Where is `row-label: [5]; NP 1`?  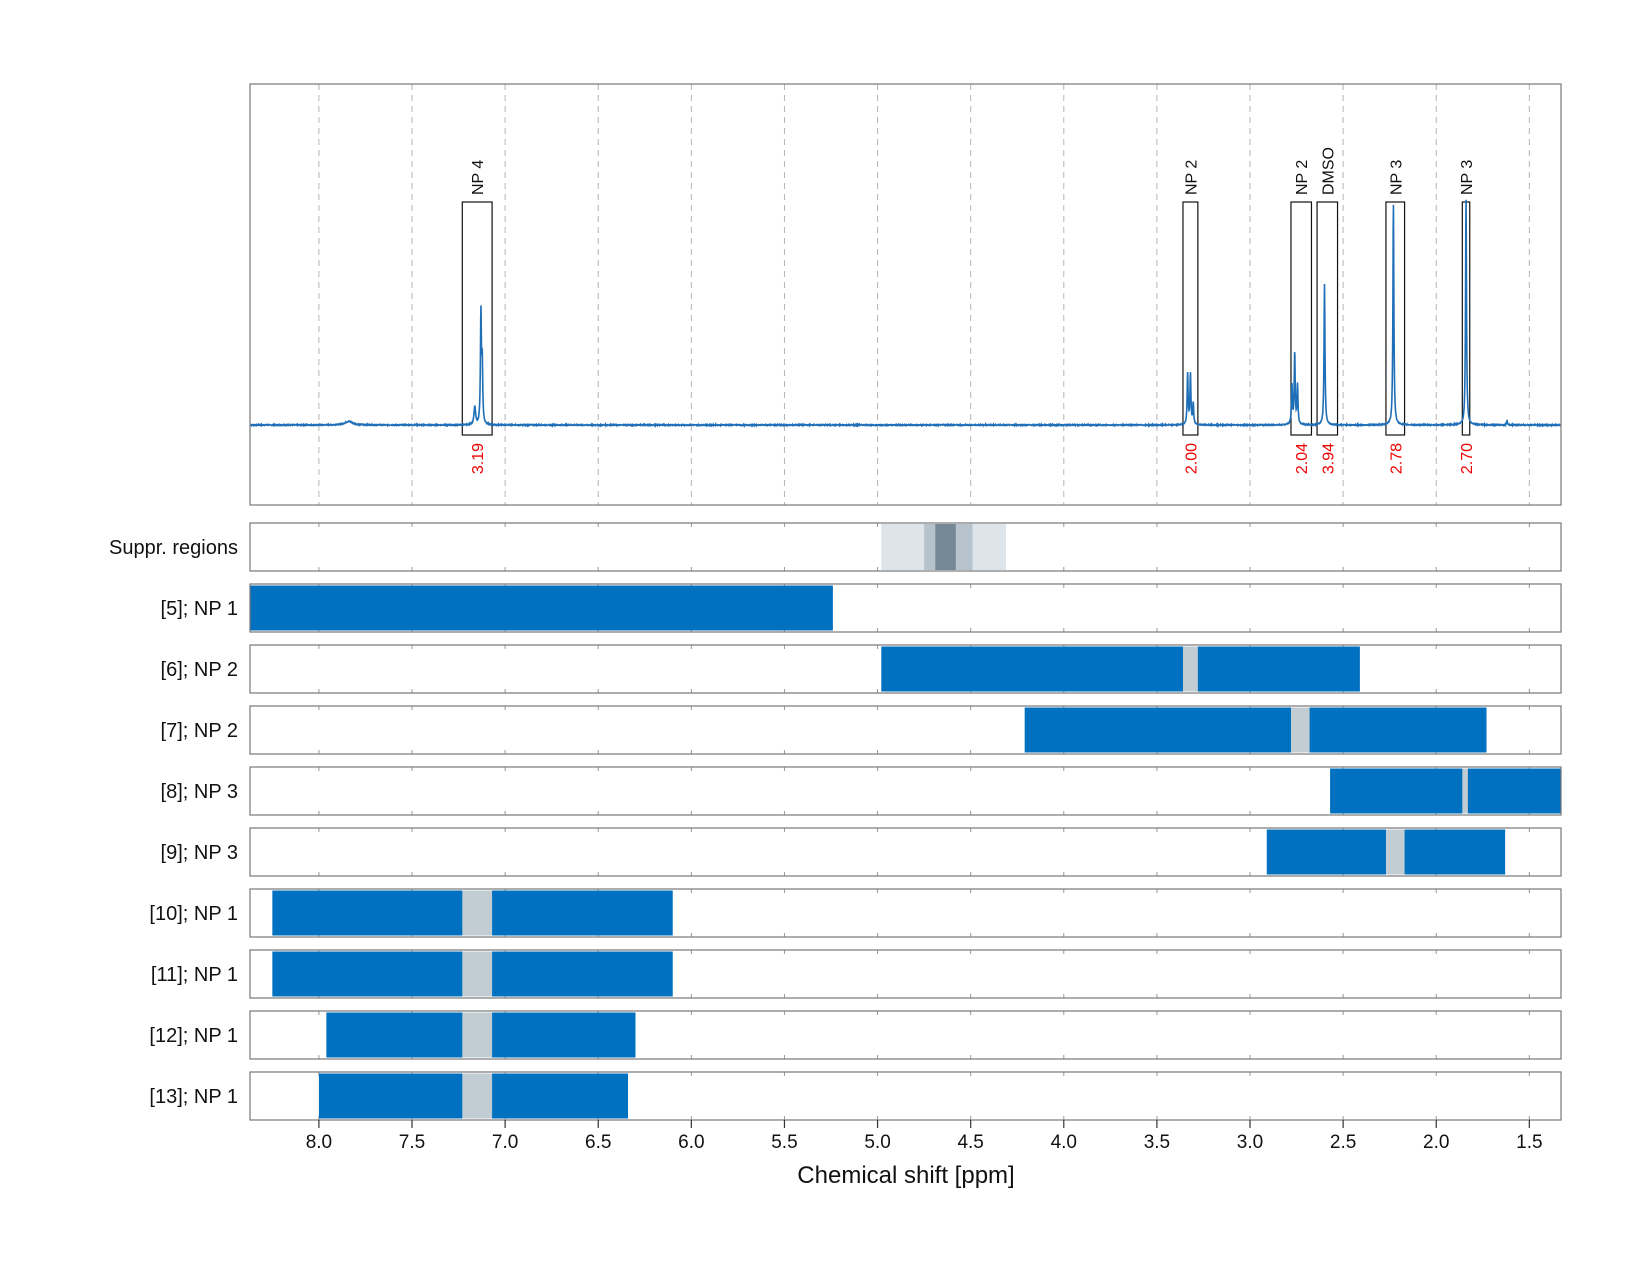
row-label: [5]; NP 1 is located at coordinates (199, 609).